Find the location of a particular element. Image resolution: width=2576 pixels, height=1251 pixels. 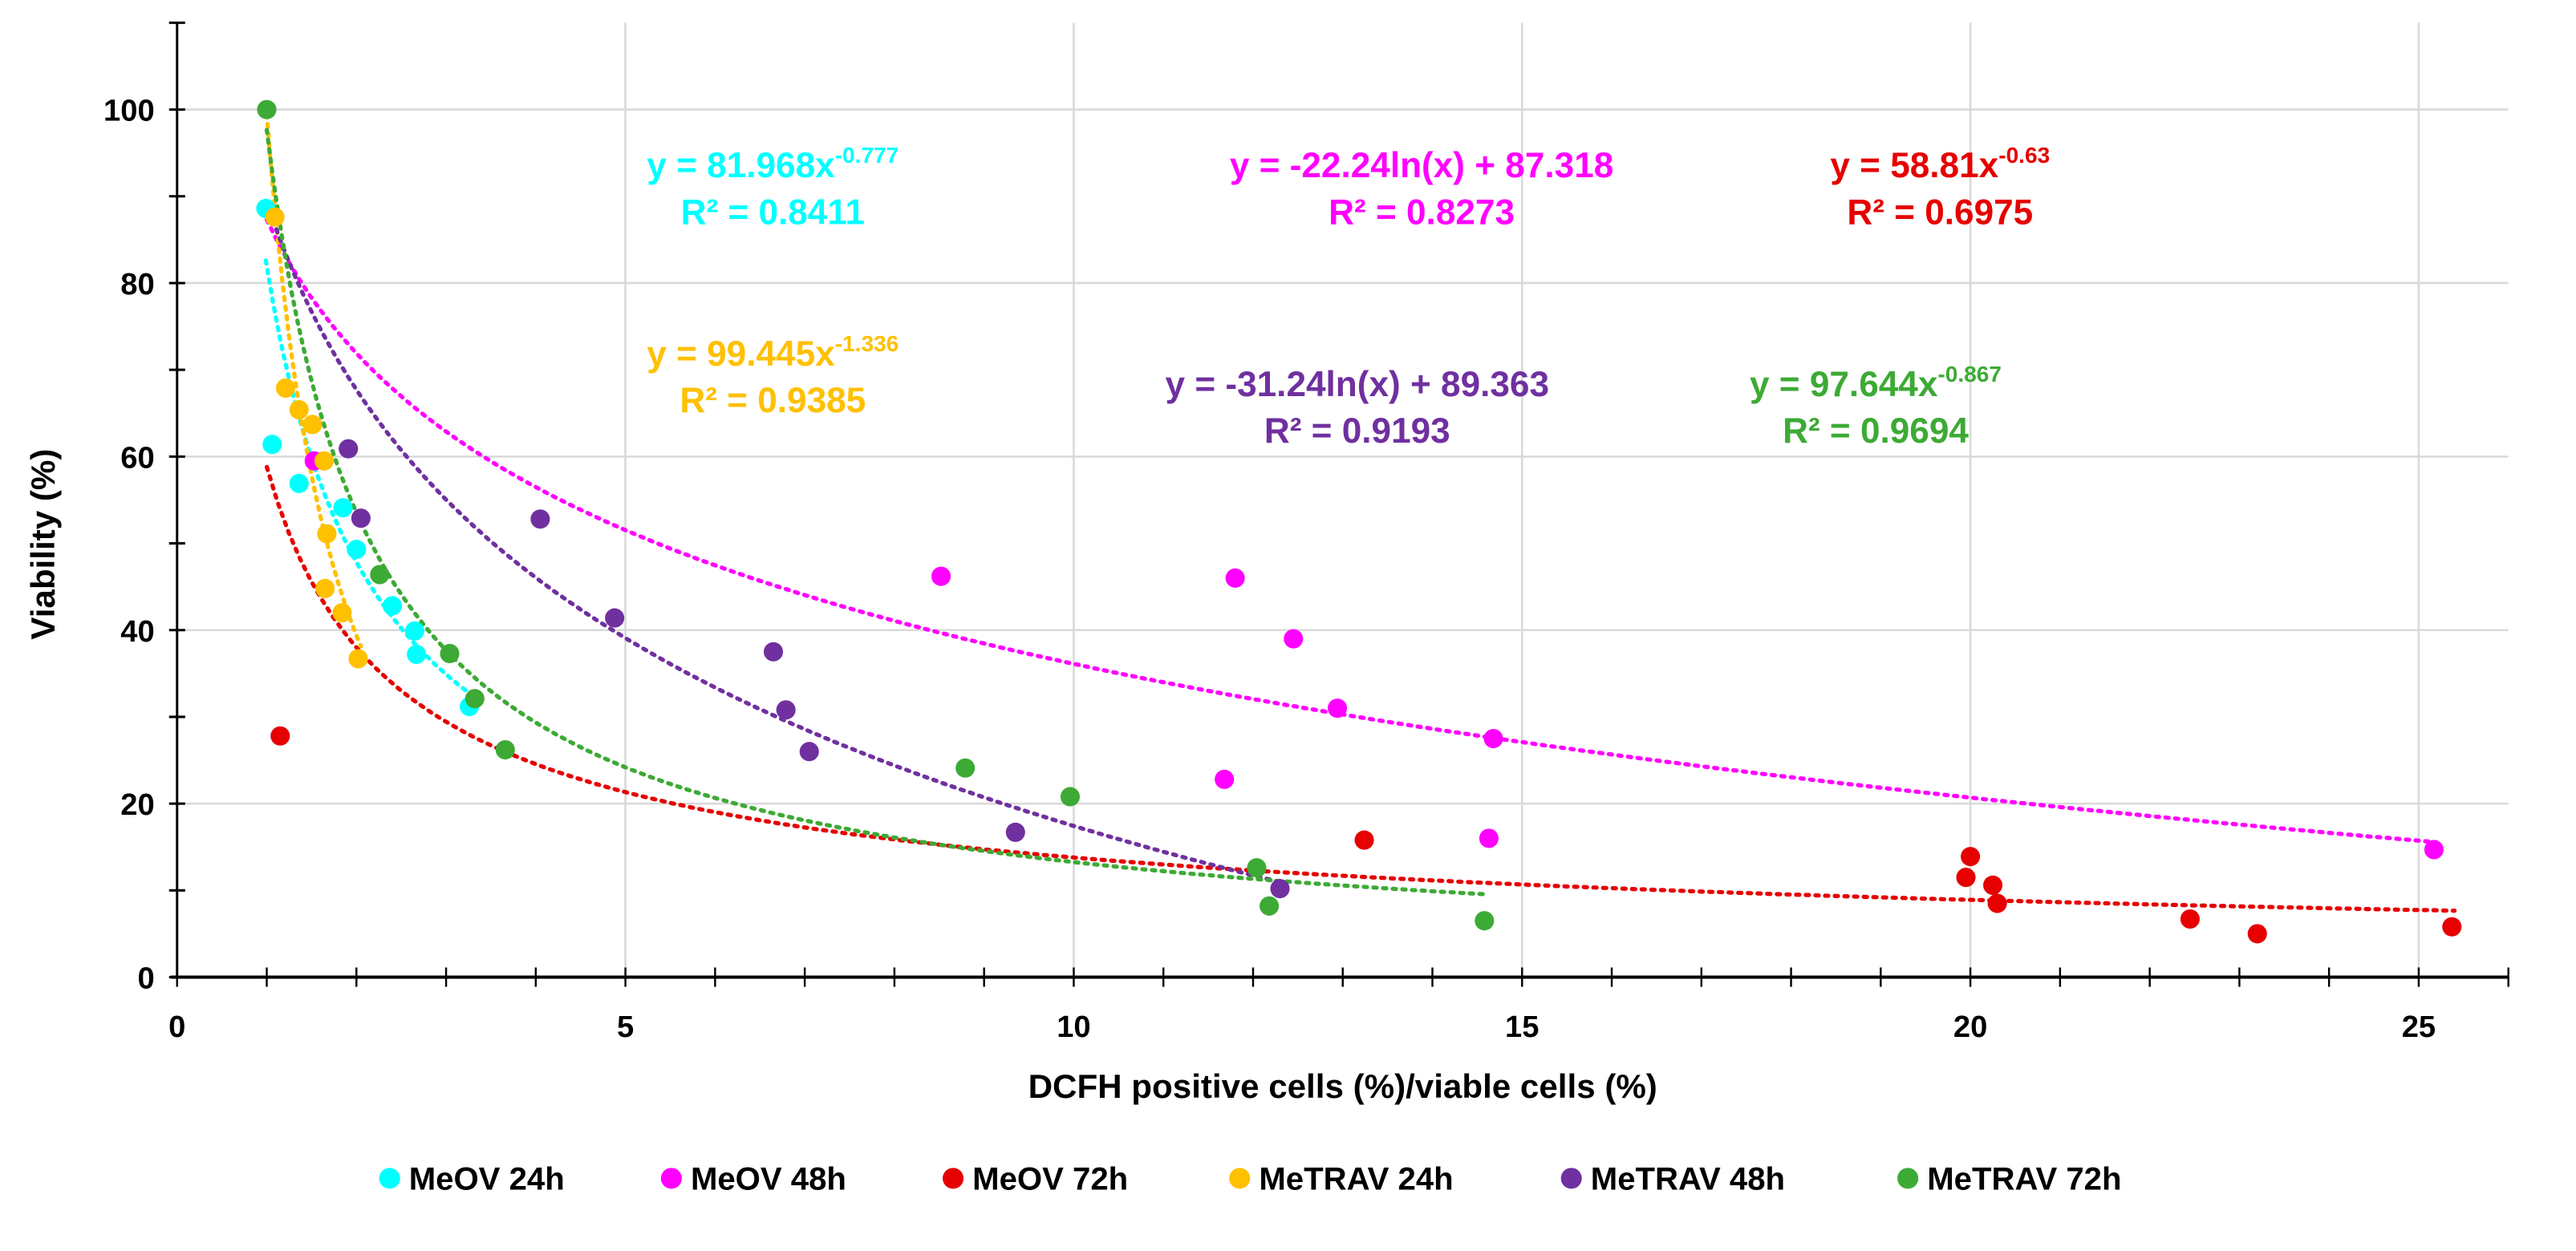

trendline-equation: y = 58.81x-0.63 is located at coordinates (1940, 164).